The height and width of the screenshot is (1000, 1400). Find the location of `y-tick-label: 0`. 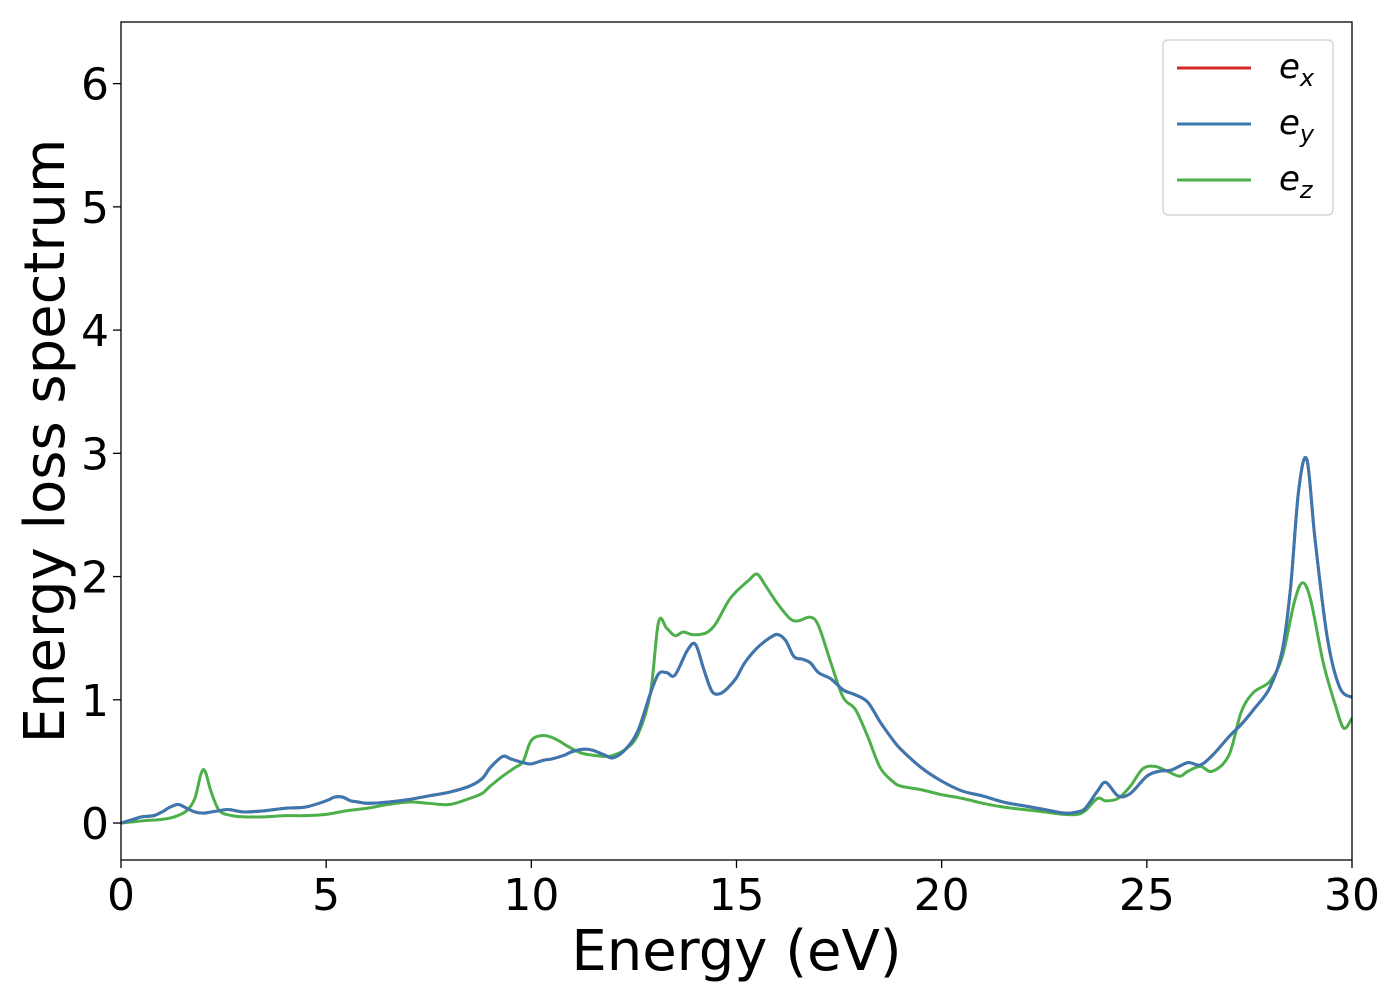

y-tick-label: 0 is located at coordinates (95, 824).